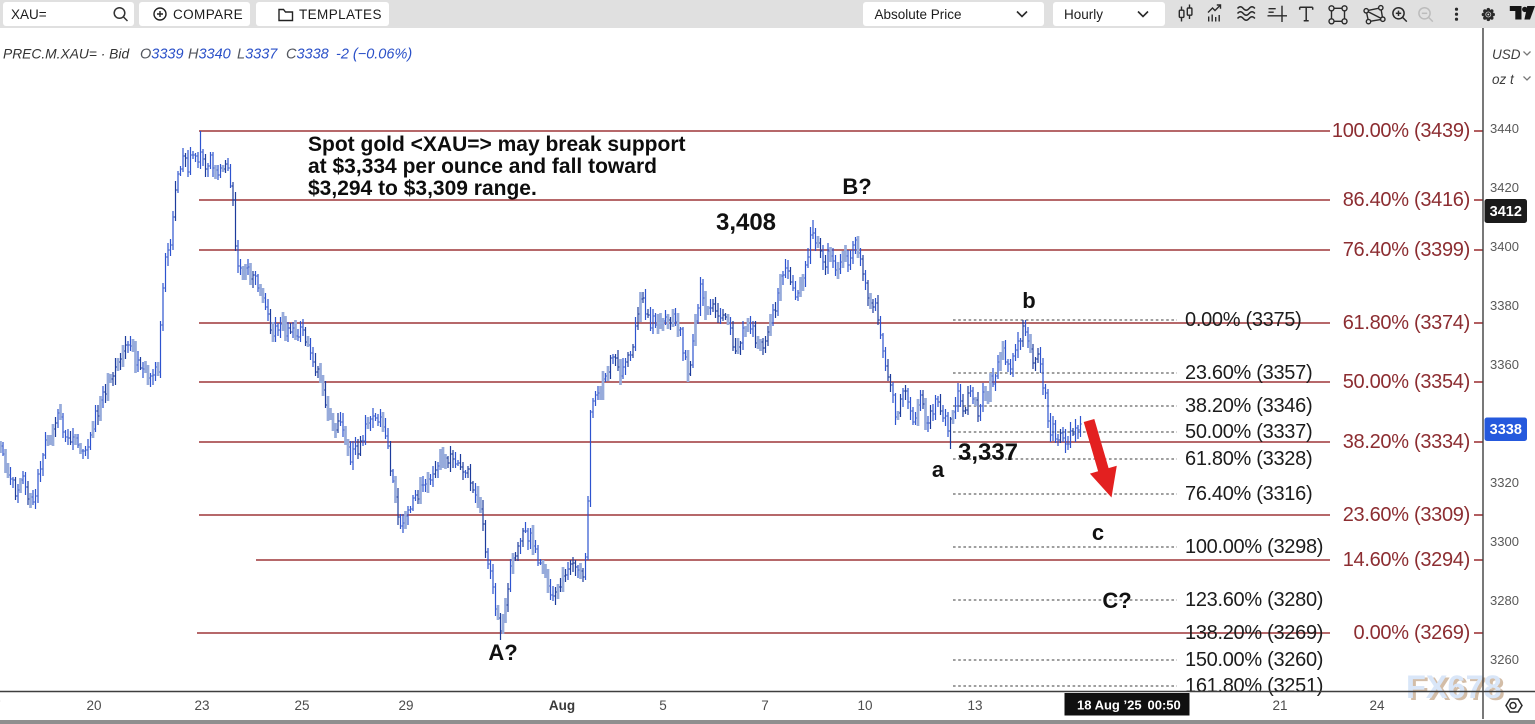  What do you see at coordinates (1243, 320) in the screenshot?
I see `svg-text: 0.00% (3375)` at bounding box center [1243, 320].